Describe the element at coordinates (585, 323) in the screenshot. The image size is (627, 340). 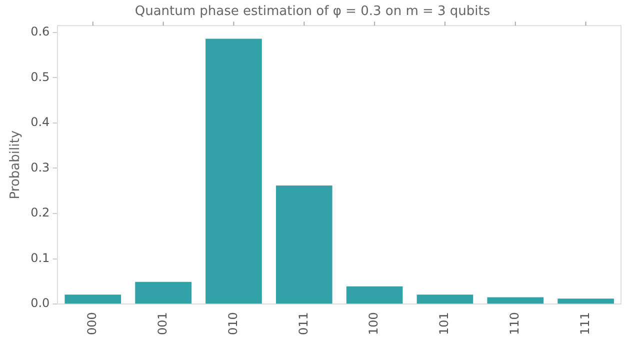
I see `x-tick-label: 111` at that location.